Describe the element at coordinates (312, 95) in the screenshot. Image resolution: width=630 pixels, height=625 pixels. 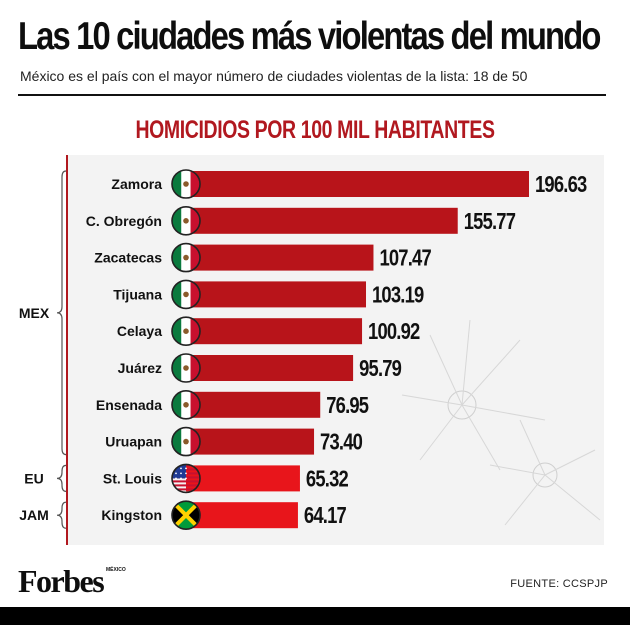
I see `title-divider` at that location.